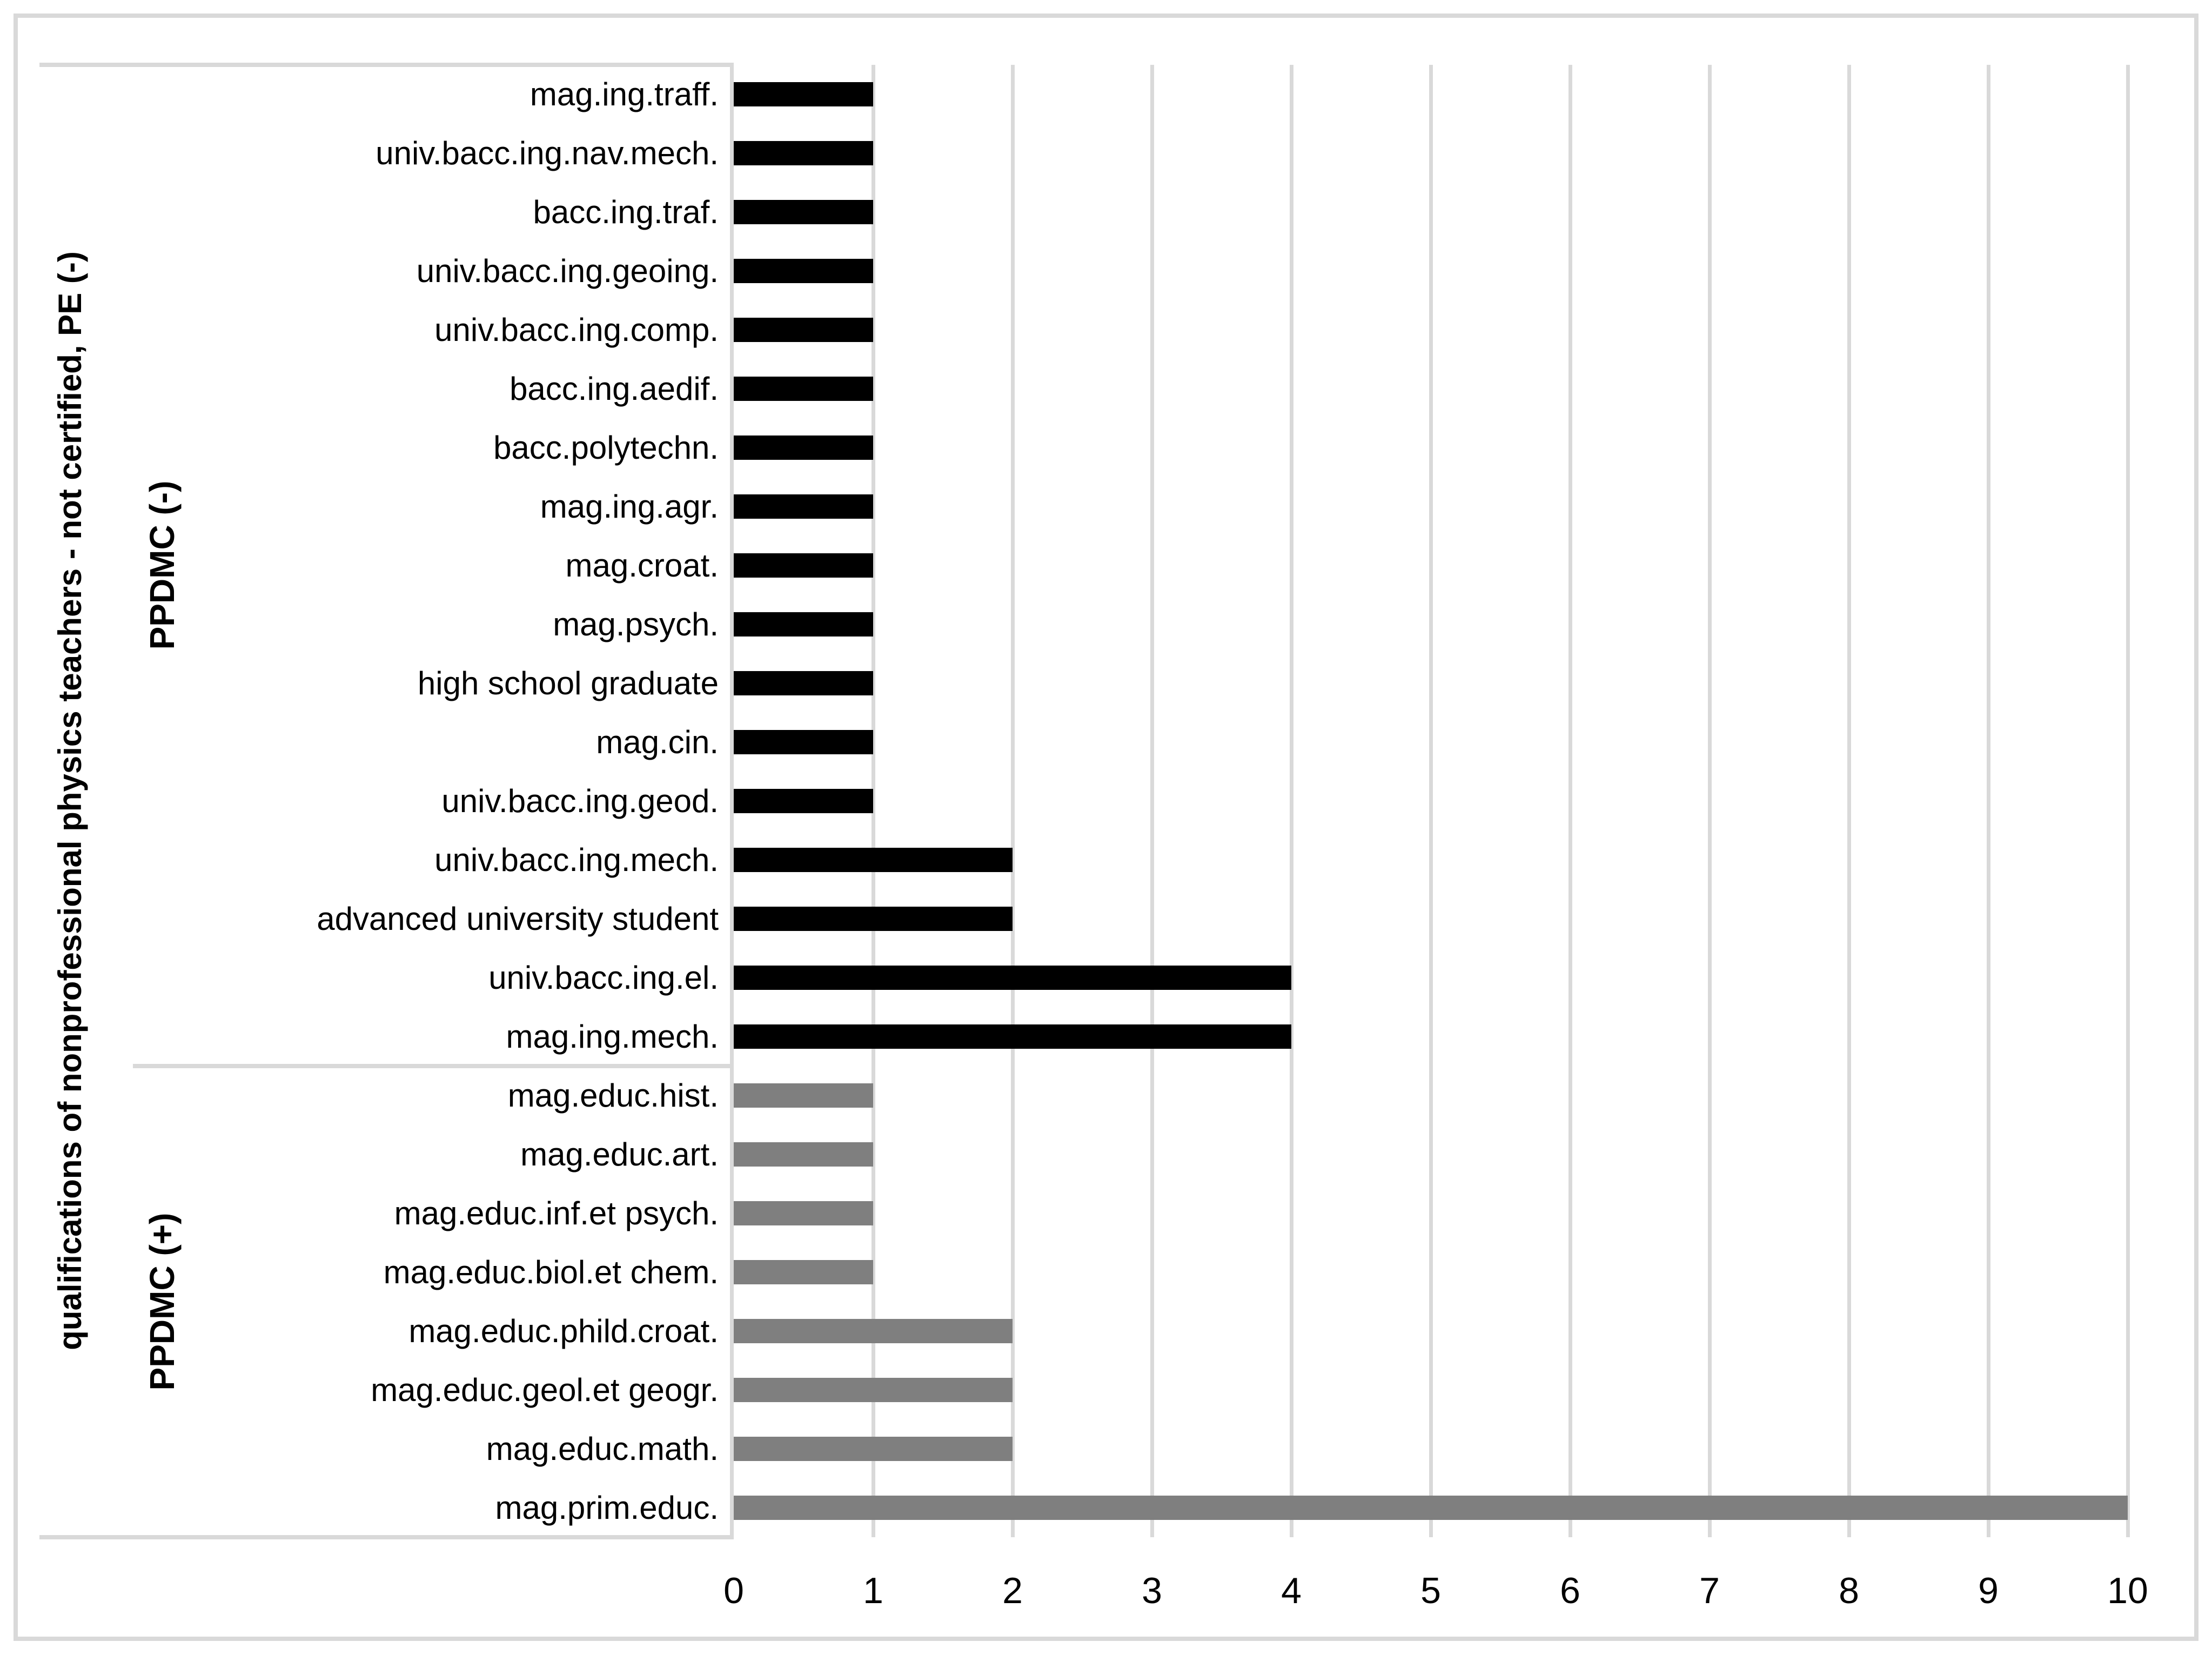 This screenshot has width=2212, height=1655. Describe the element at coordinates (564, 1331) in the screenshot. I see `category-label: mag.educ.phild.croat.` at that location.